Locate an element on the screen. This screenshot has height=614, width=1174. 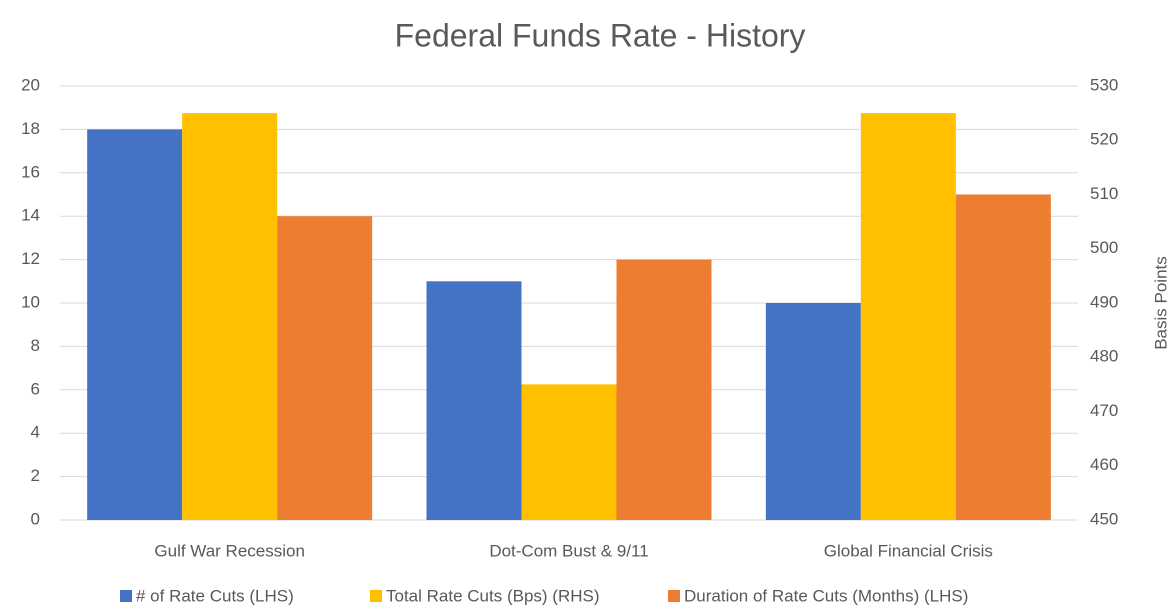
x-tick-label: Dot-Com Bust & 9/11 is located at coordinates (568, 550).